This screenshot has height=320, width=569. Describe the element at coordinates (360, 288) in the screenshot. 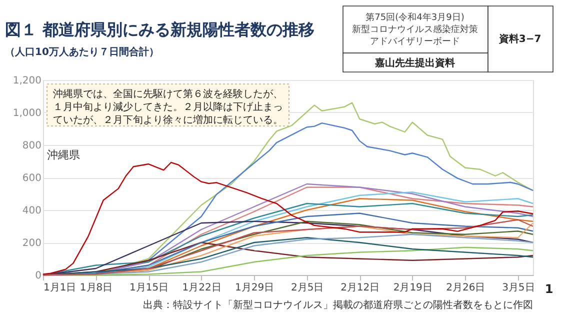

I see `x-tick-label: 2月12日` at that location.